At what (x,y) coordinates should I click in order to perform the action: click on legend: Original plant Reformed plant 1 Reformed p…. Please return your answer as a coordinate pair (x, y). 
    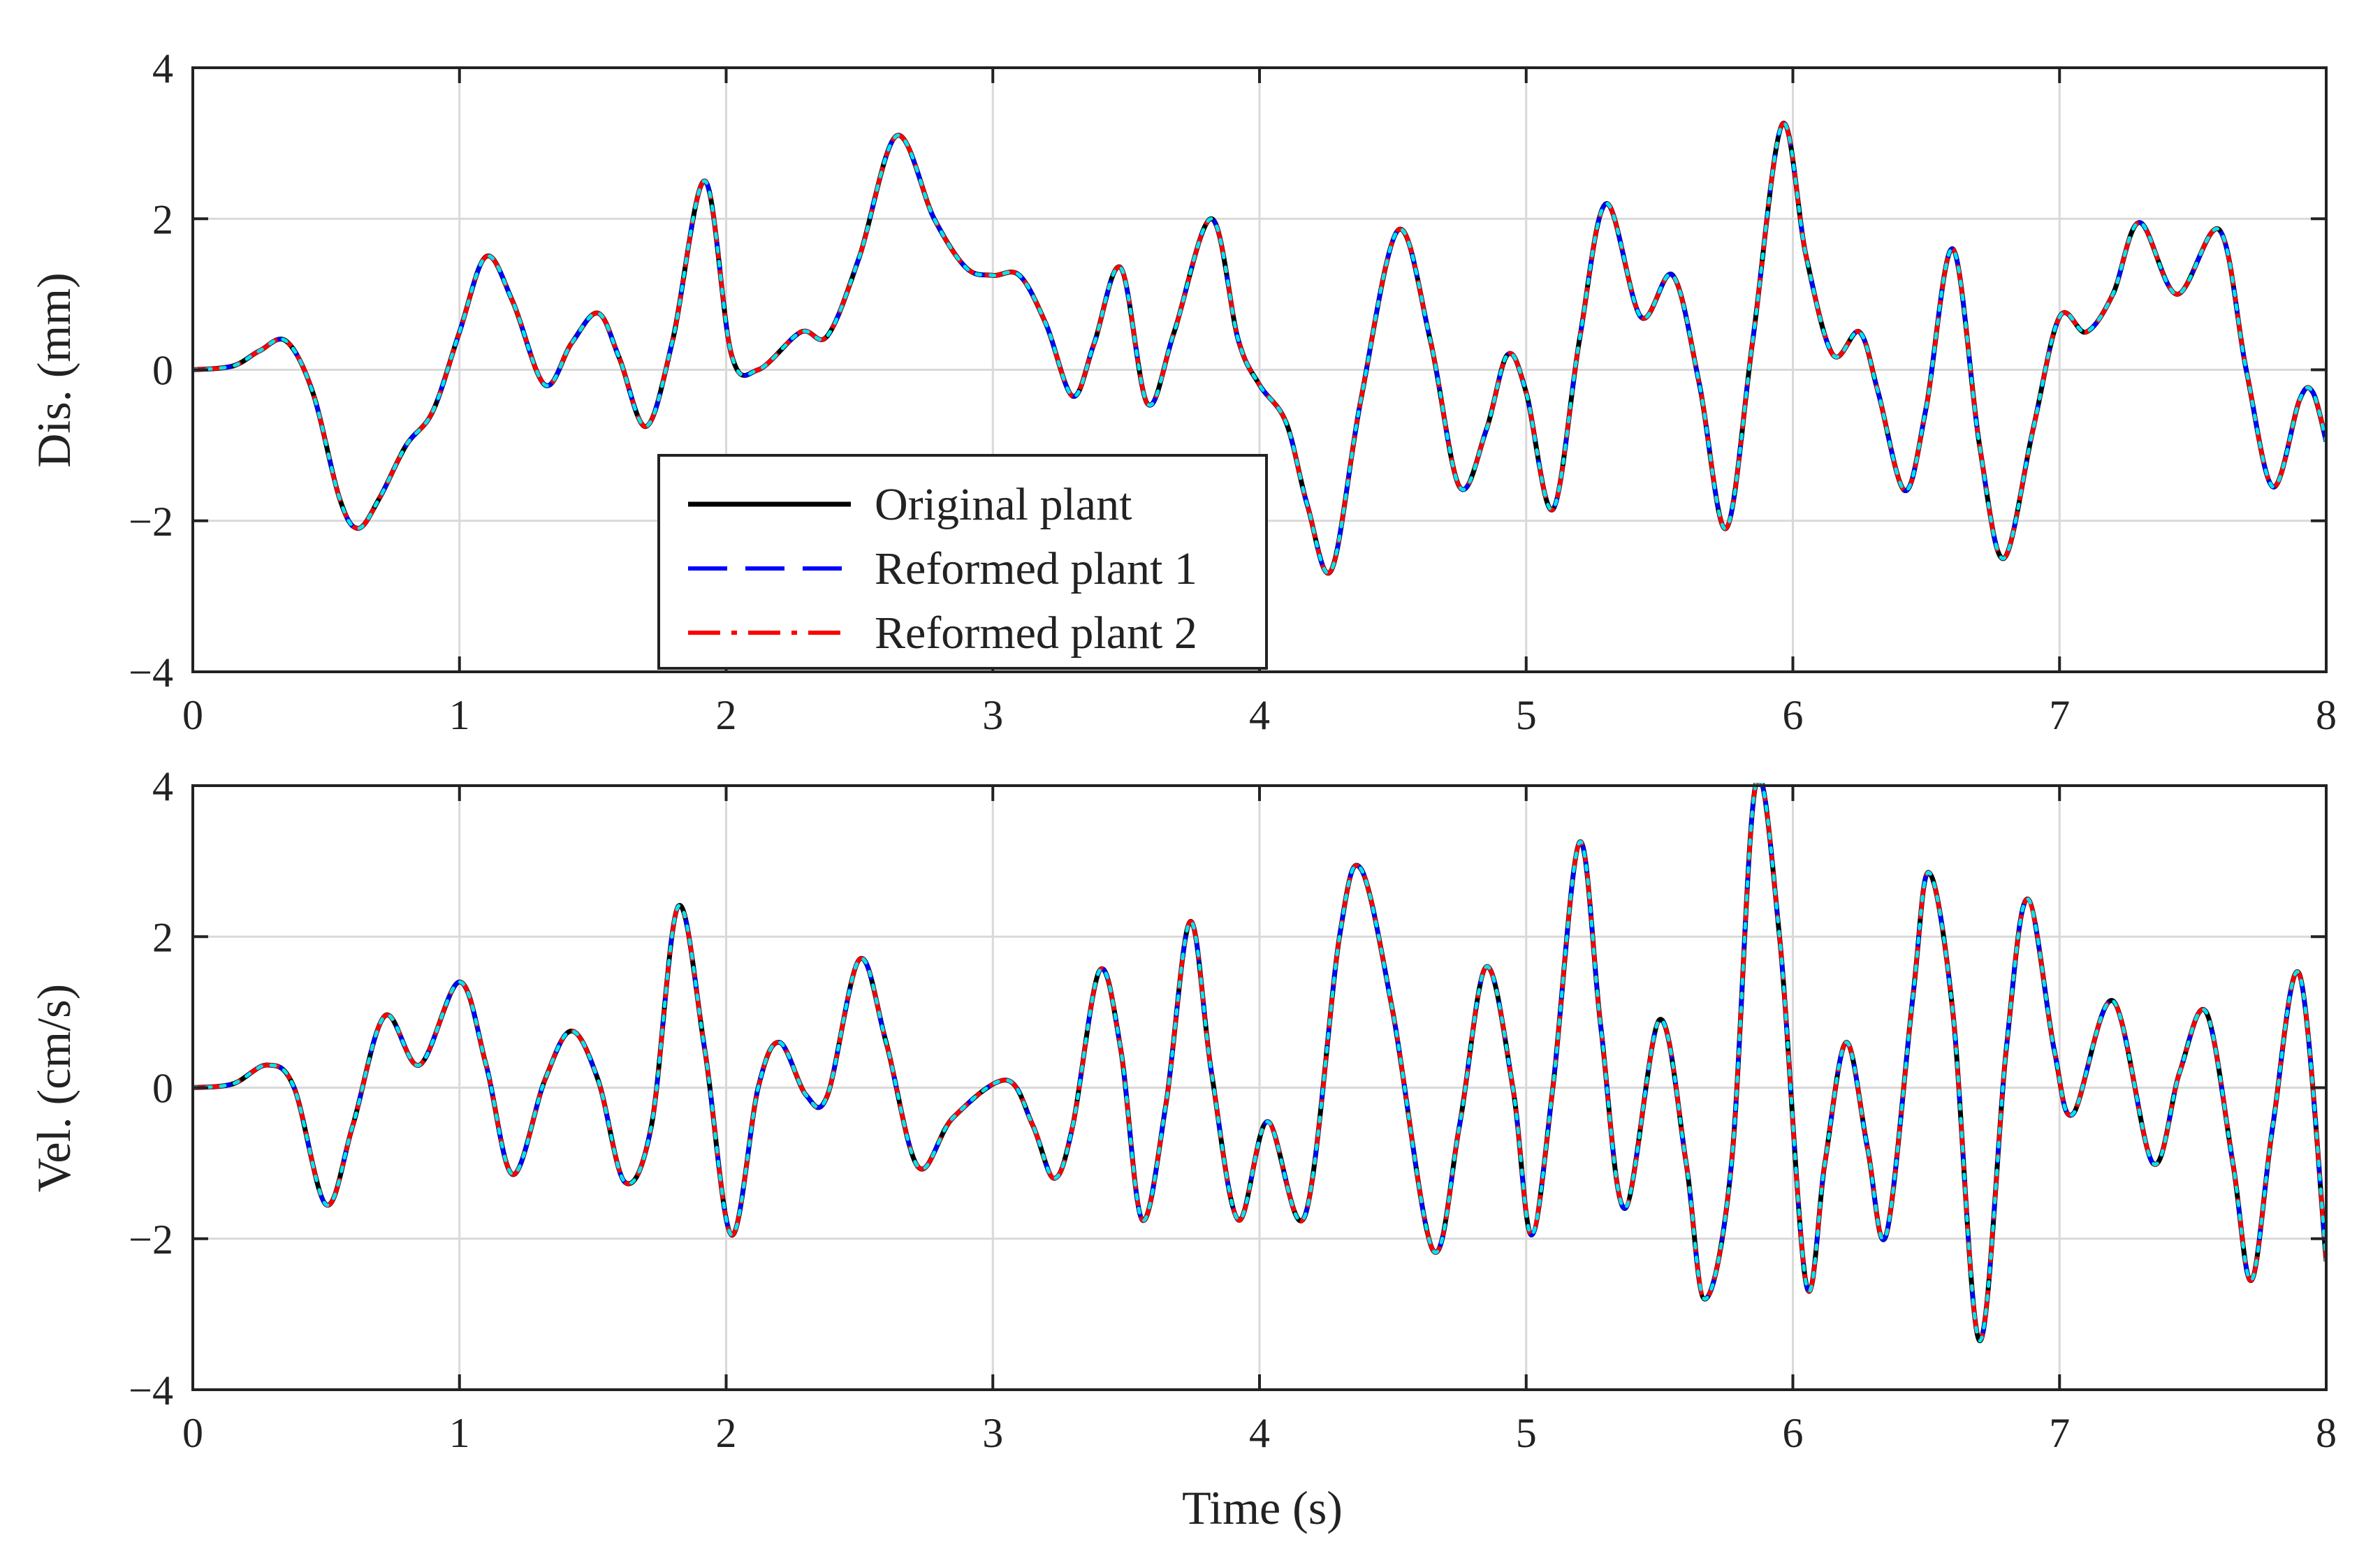
    Looking at the image, I should click on (962, 562).